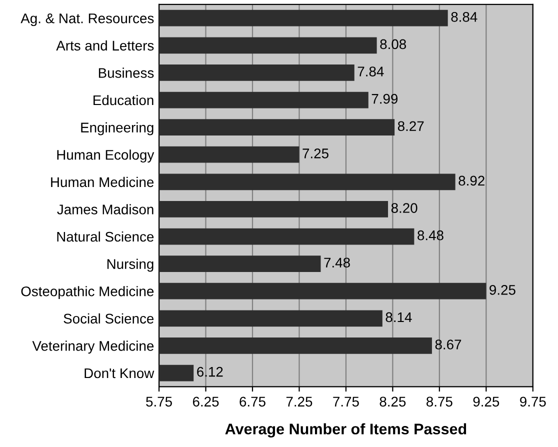 Image resolution: width=558 pixels, height=447 pixels. Describe the element at coordinates (105, 236) in the screenshot. I see `y-tick-label: Natural Science` at that location.